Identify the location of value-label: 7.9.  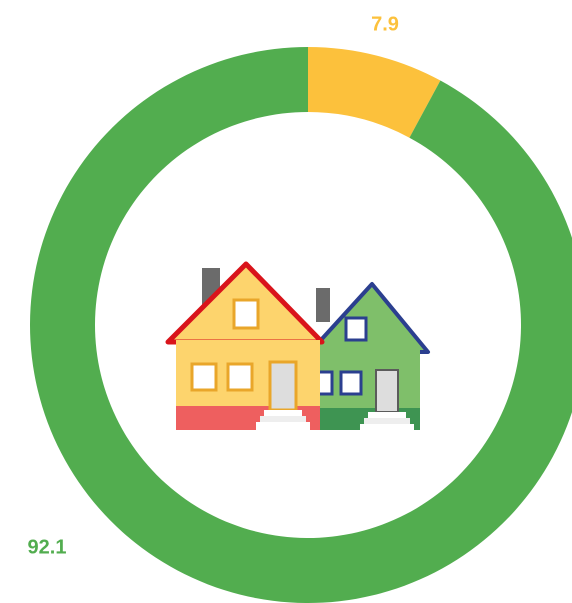
(385, 24).